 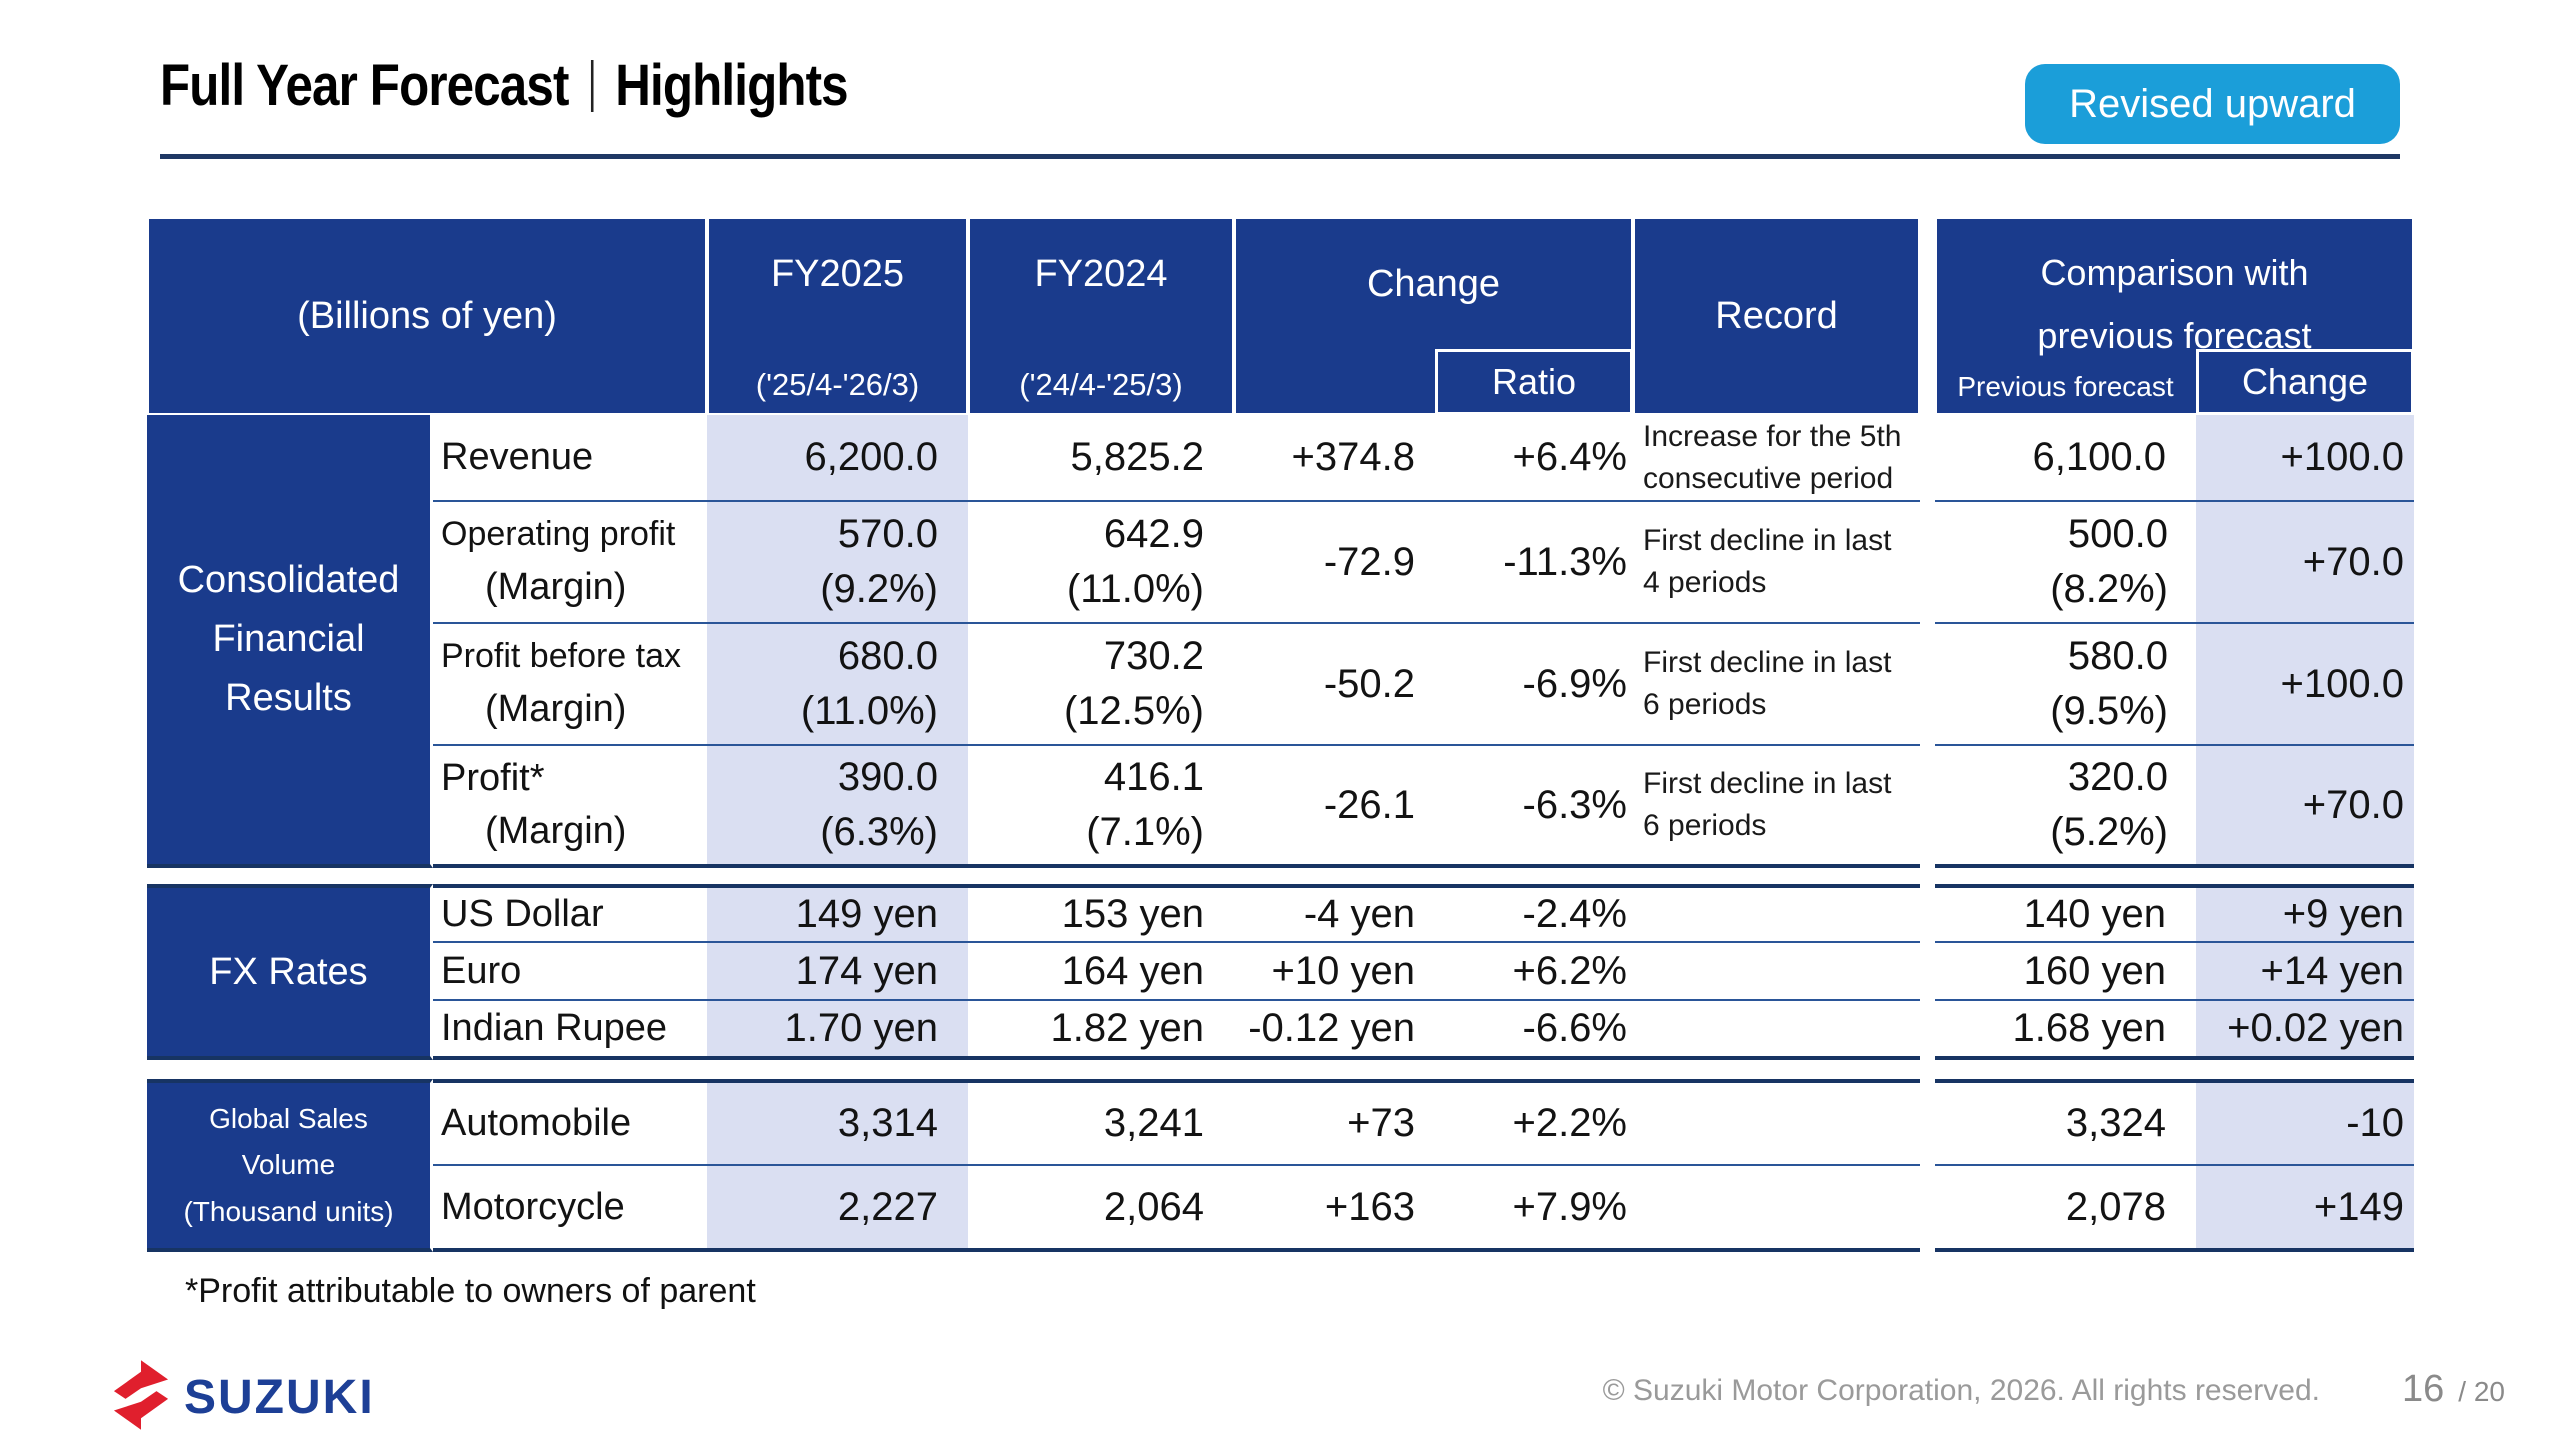 I want to click on motorcycle-label: Motorcycle, so click(x=570, y=1209).